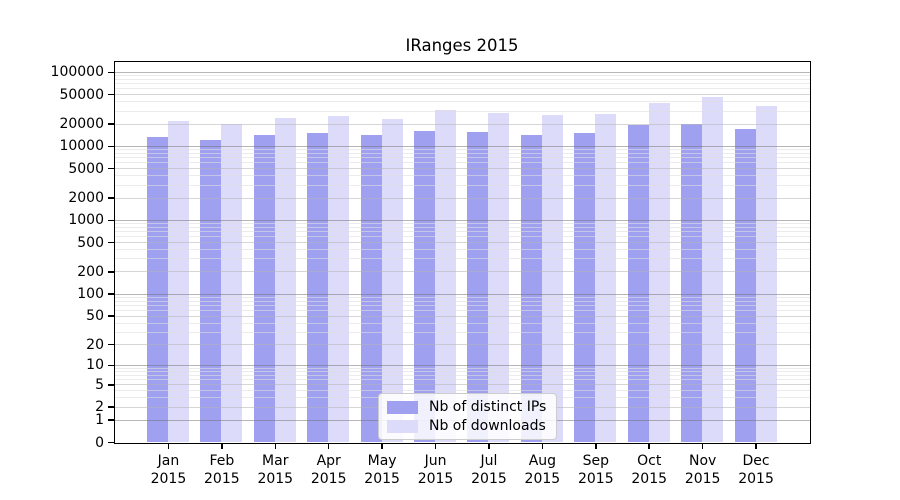 Image resolution: width=900 pixels, height=500 pixels. Describe the element at coordinates (275, 446) in the screenshot. I see `x-tick-mark-mar` at that location.